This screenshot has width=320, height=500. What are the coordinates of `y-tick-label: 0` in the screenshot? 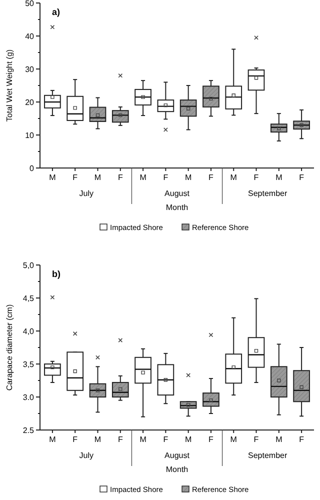 It's located at (32, 168).